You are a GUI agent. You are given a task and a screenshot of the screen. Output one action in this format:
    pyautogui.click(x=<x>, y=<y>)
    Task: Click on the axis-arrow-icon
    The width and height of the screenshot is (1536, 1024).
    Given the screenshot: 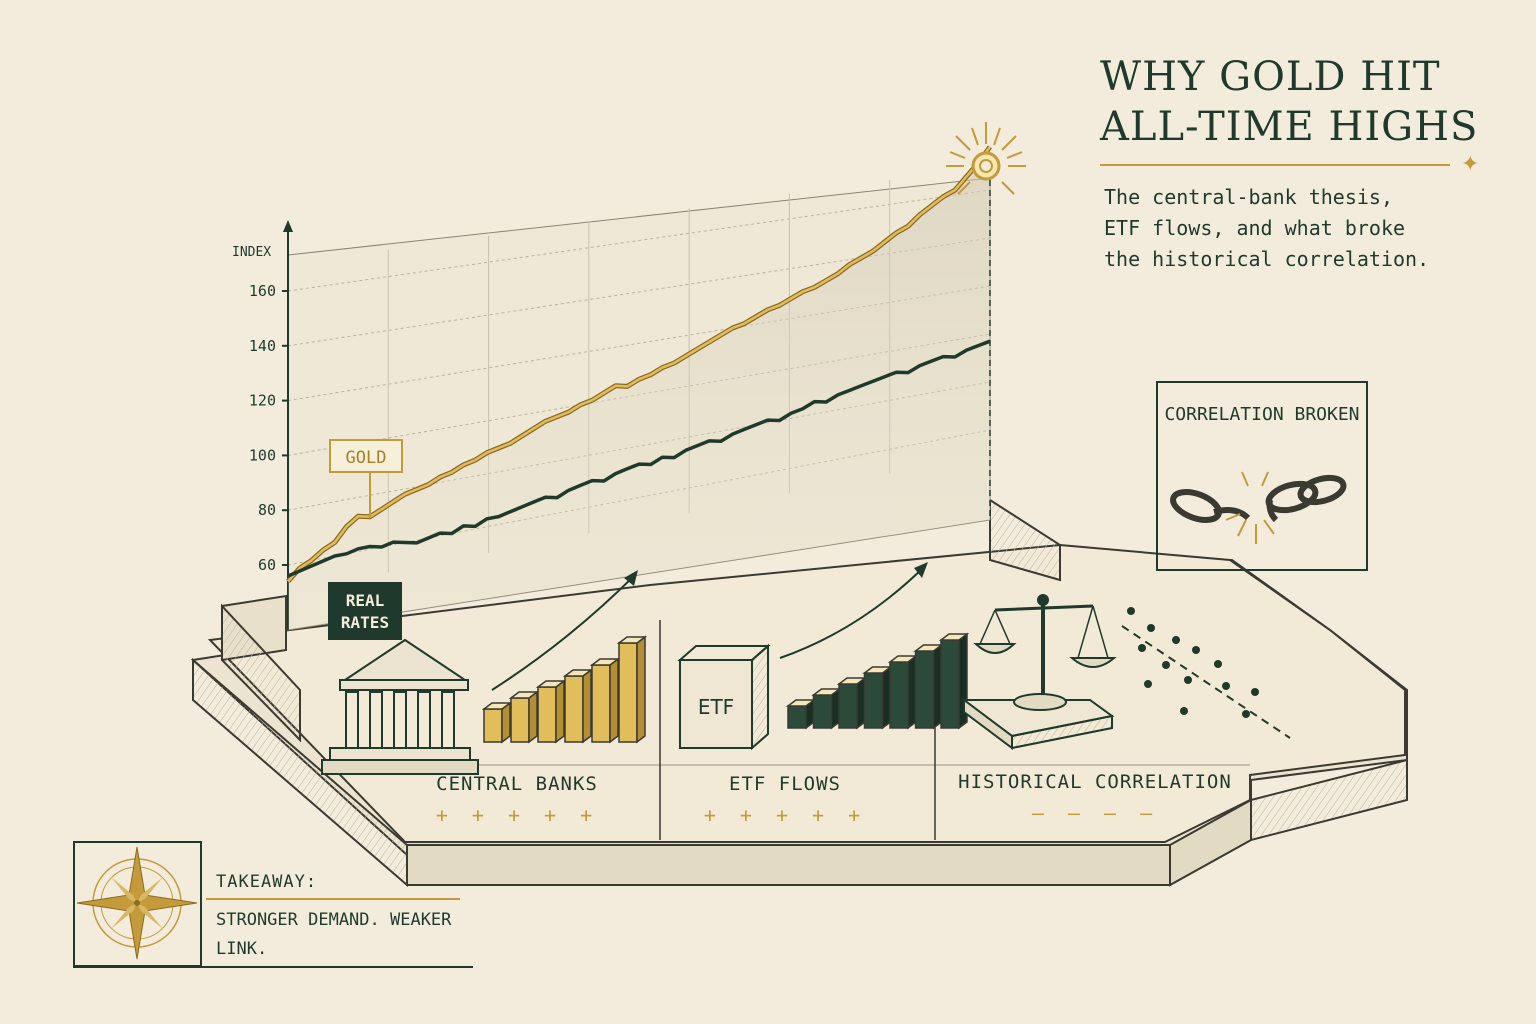 What is the action you would take?
    pyautogui.click(x=288, y=226)
    